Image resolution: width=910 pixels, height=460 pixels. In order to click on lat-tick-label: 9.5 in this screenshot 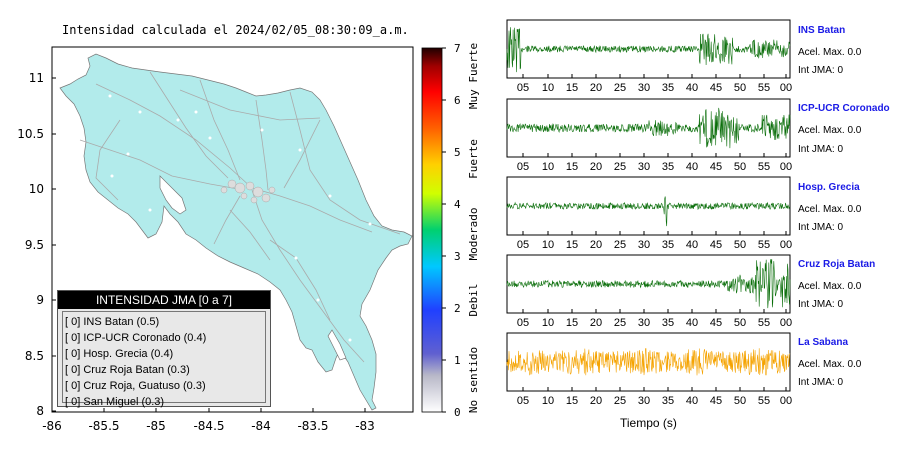, I will do `click(34, 245)`.